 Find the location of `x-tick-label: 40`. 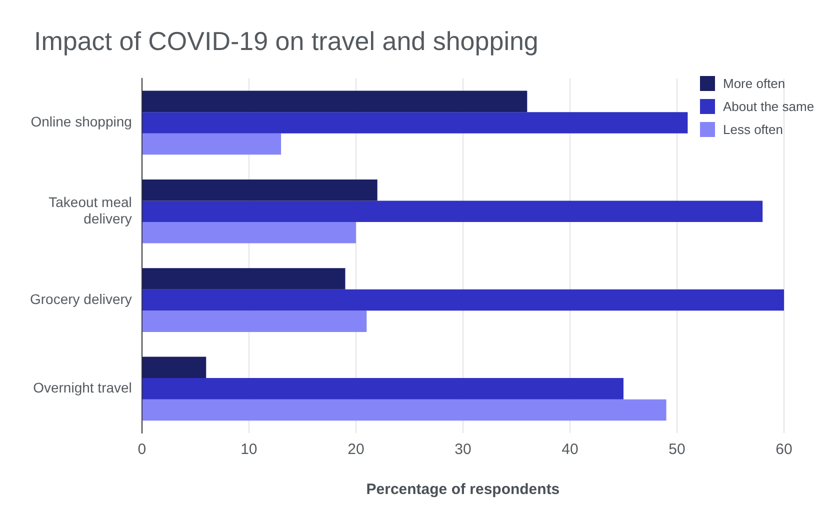

x-tick-label: 40 is located at coordinates (570, 449).